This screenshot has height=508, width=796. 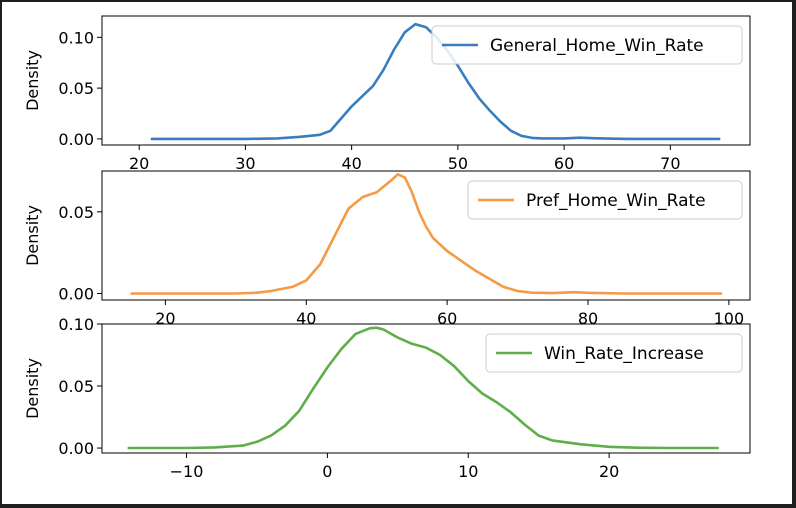 What do you see at coordinates (187, 471) in the screenshot?
I see `x-tick-label: −10` at bounding box center [187, 471].